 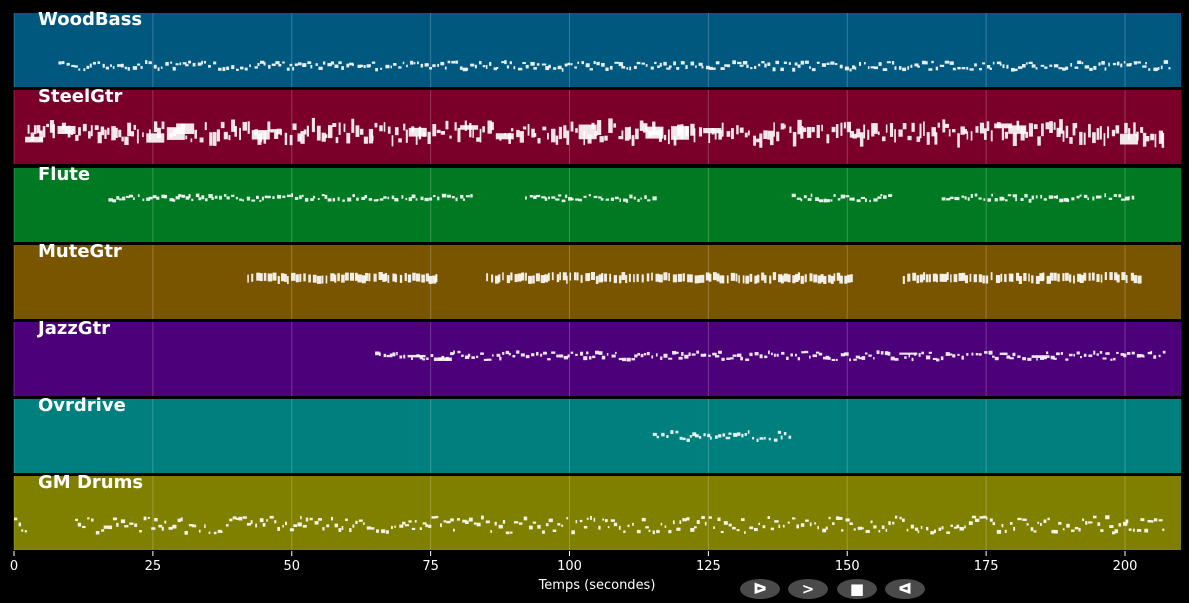 What do you see at coordinates (808, 589) in the screenshot?
I see `forward-button: >` at bounding box center [808, 589].